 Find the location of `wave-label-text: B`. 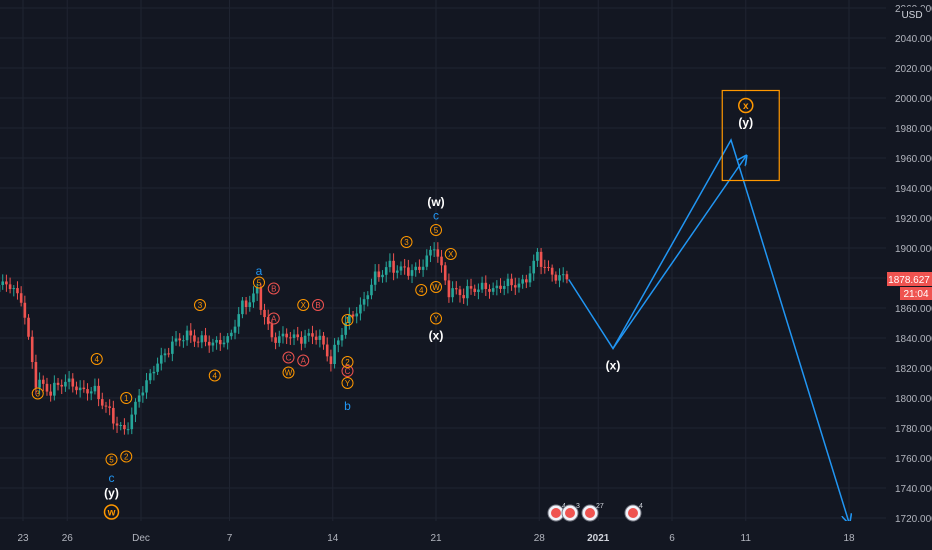

wave-label-text: B is located at coordinates (317, 305).